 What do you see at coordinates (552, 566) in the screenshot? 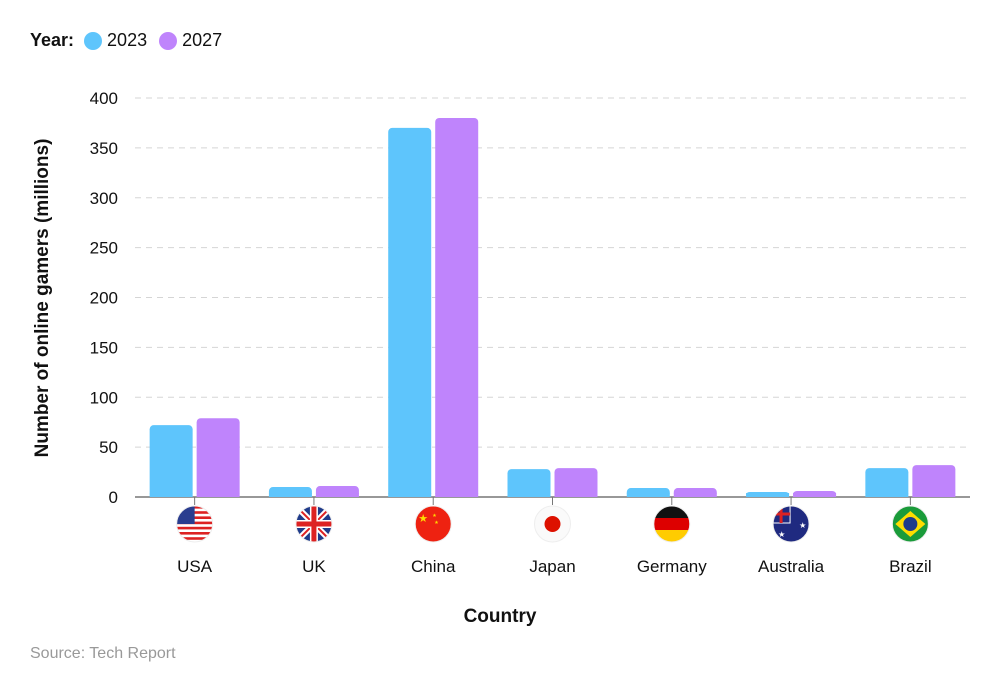
I see `x-tick-label: Japan` at bounding box center [552, 566].